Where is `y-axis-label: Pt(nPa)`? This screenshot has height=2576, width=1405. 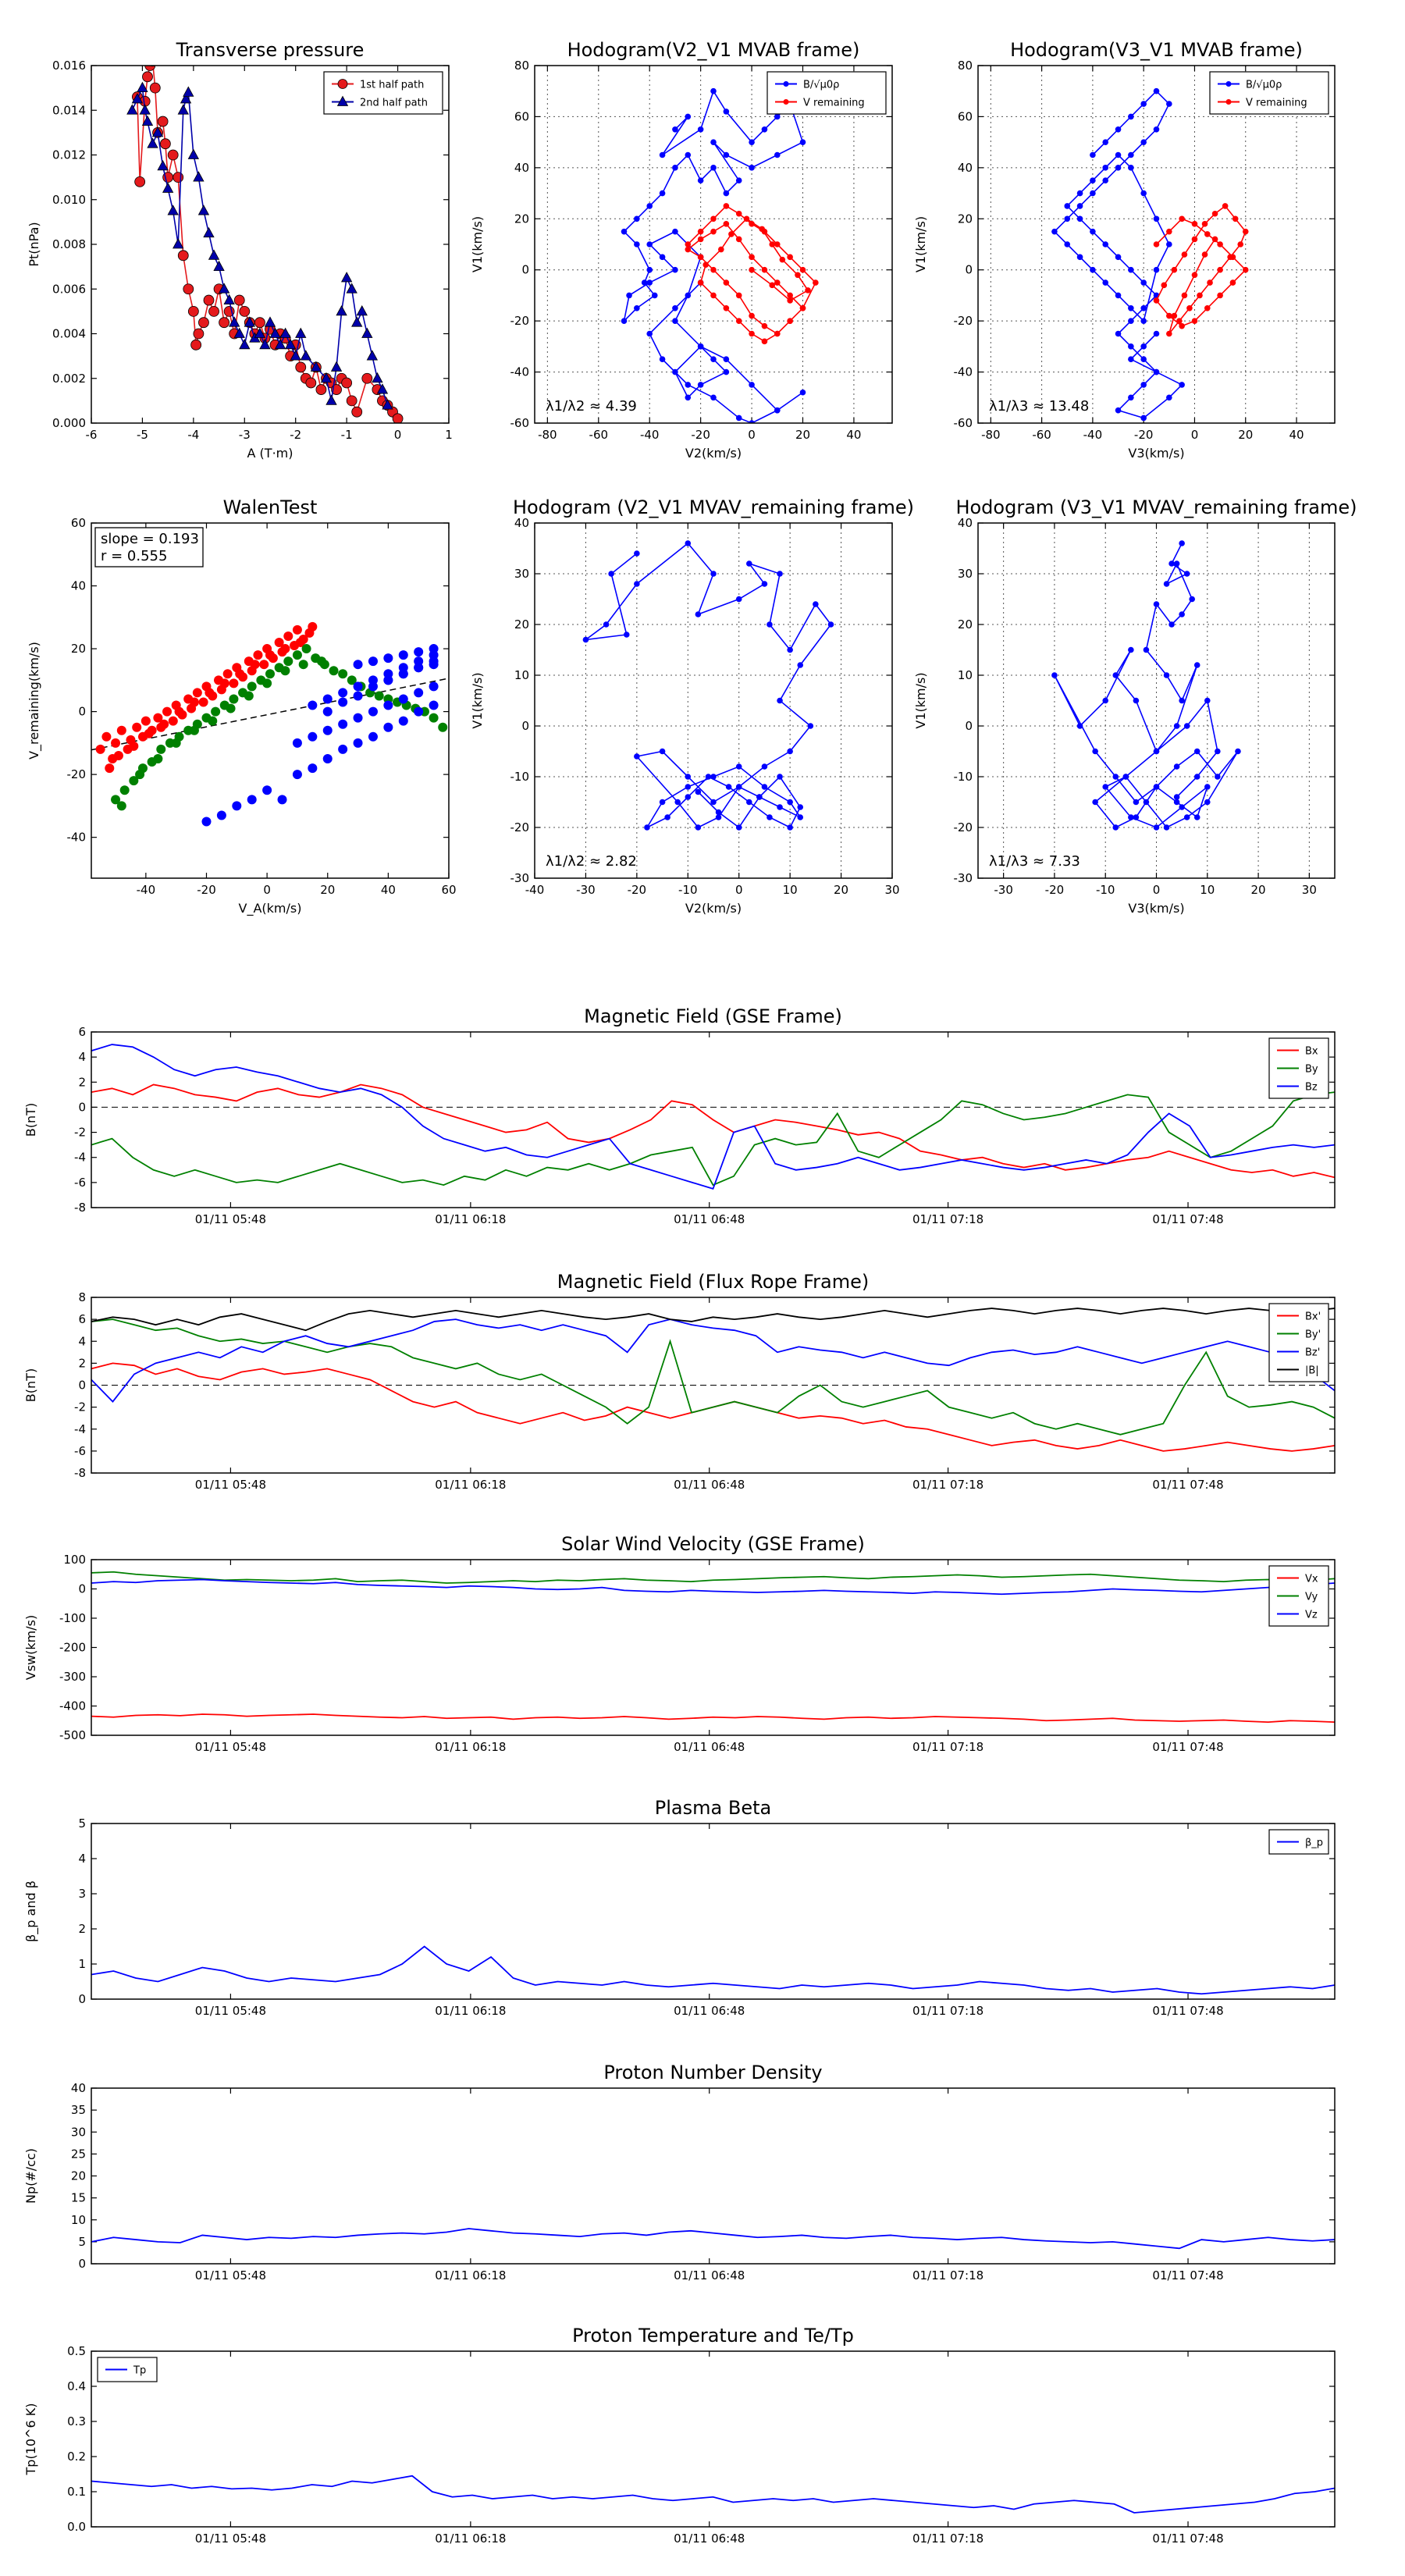 y-axis-label: Pt(nPa) is located at coordinates (34, 244).